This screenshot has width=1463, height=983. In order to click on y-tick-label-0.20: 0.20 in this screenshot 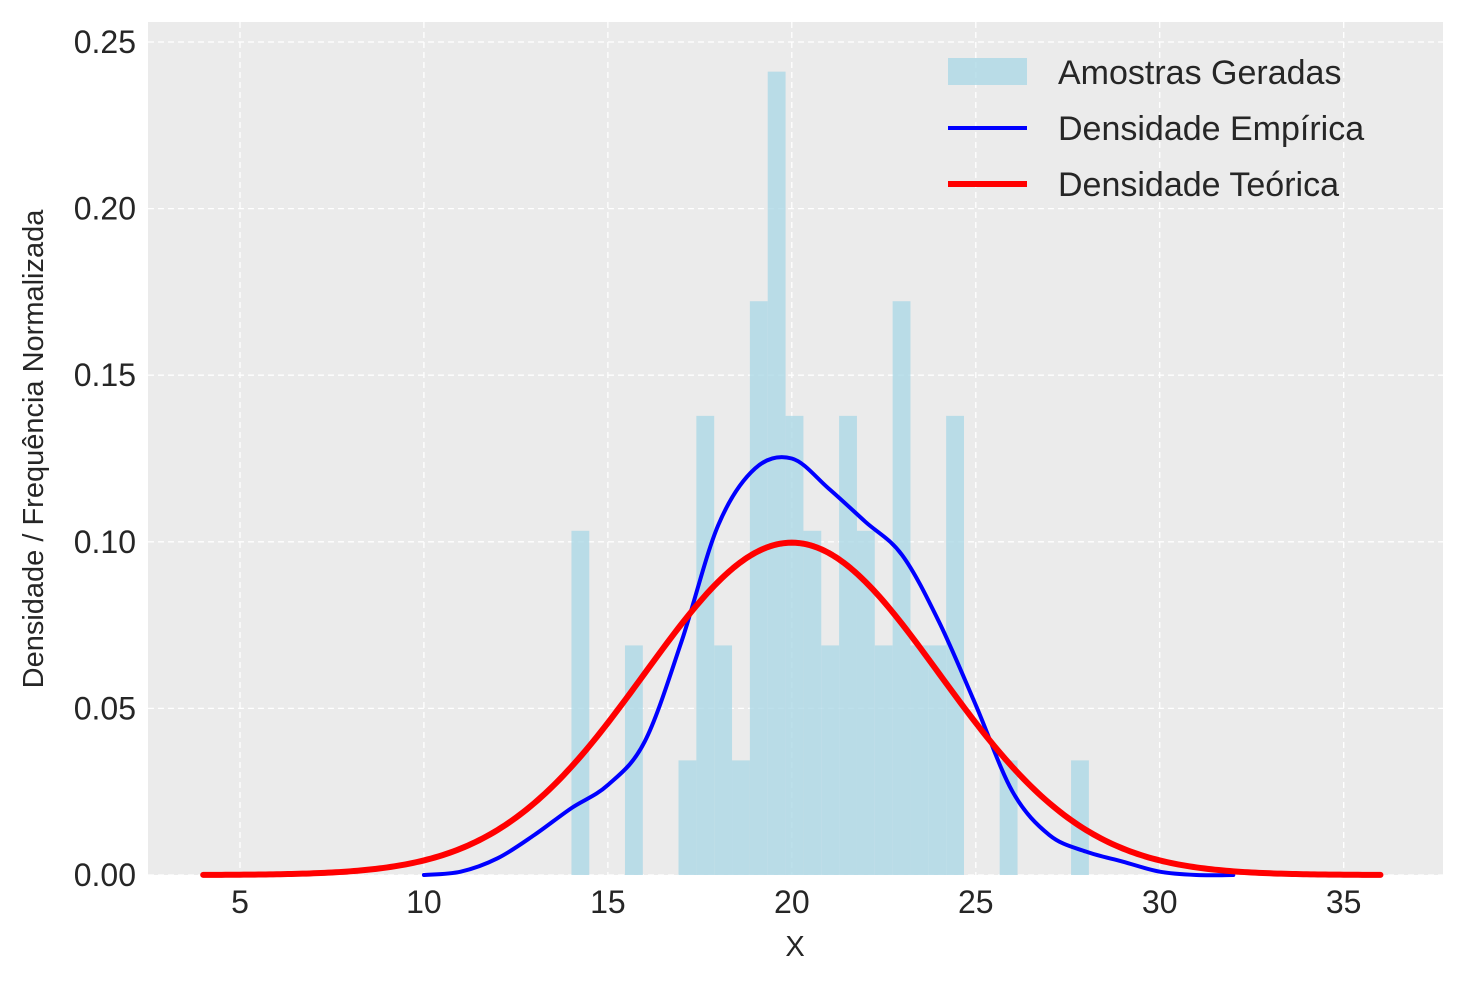, I will do `click(105, 209)`.